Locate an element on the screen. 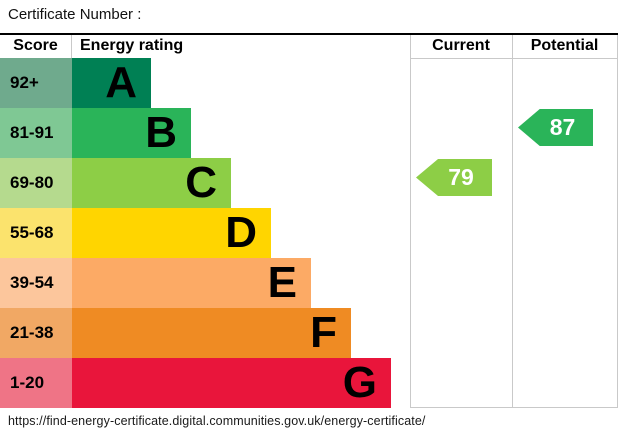 The image size is (620, 440). current-rating-arrow: 79 is located at coordinates (454, 177).